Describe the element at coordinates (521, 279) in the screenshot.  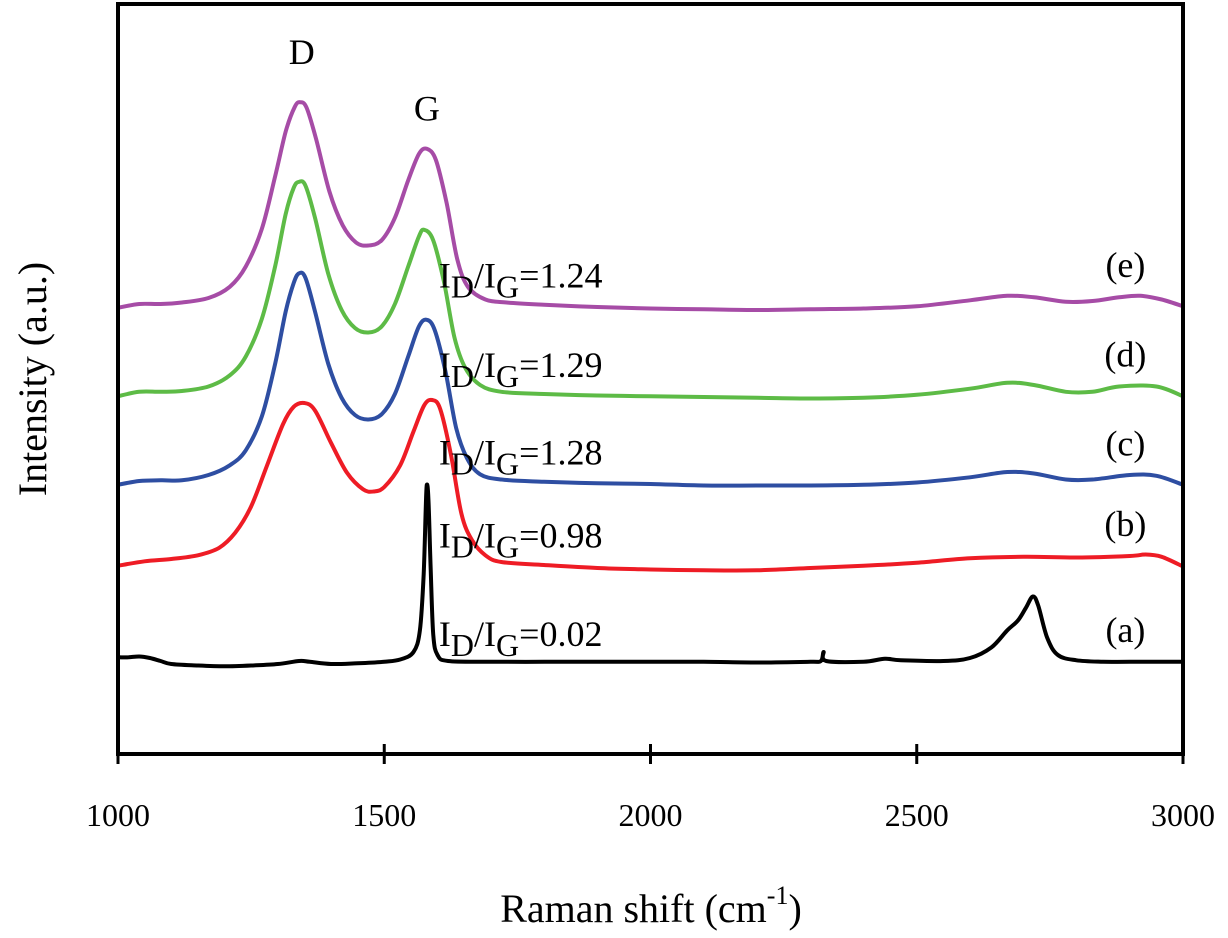
I see `ratio-label-e: ID/IG=1.24` at that location.